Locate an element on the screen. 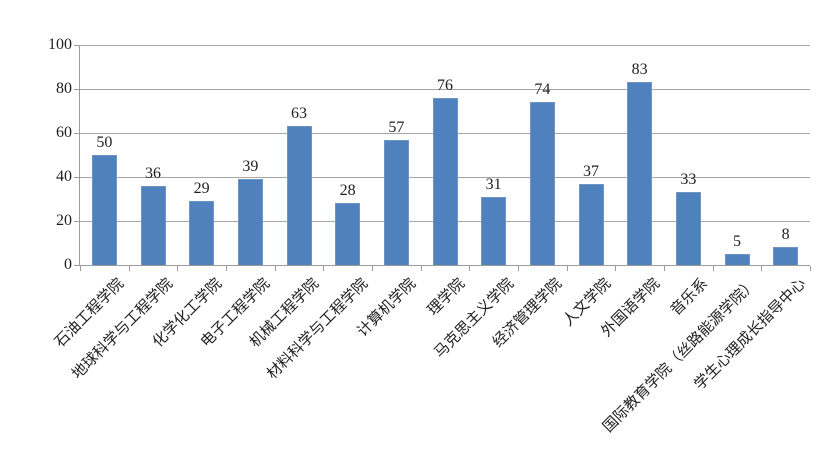  y-axis-tick-label: 20 is located at coordinates (64, 220).